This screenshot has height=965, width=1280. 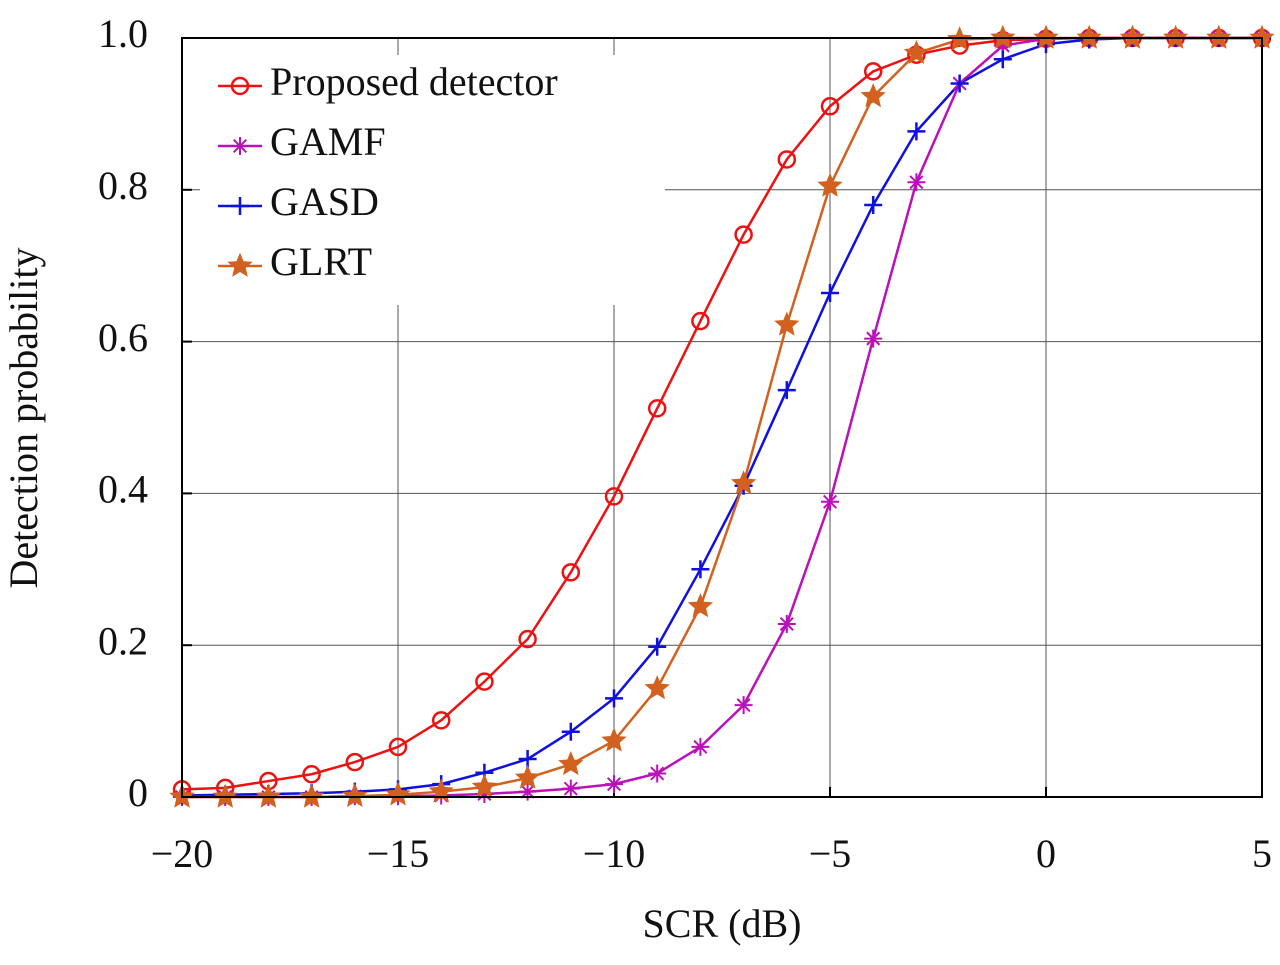 I want to click on x-tick-label: −15, so click(x=398, y=853).